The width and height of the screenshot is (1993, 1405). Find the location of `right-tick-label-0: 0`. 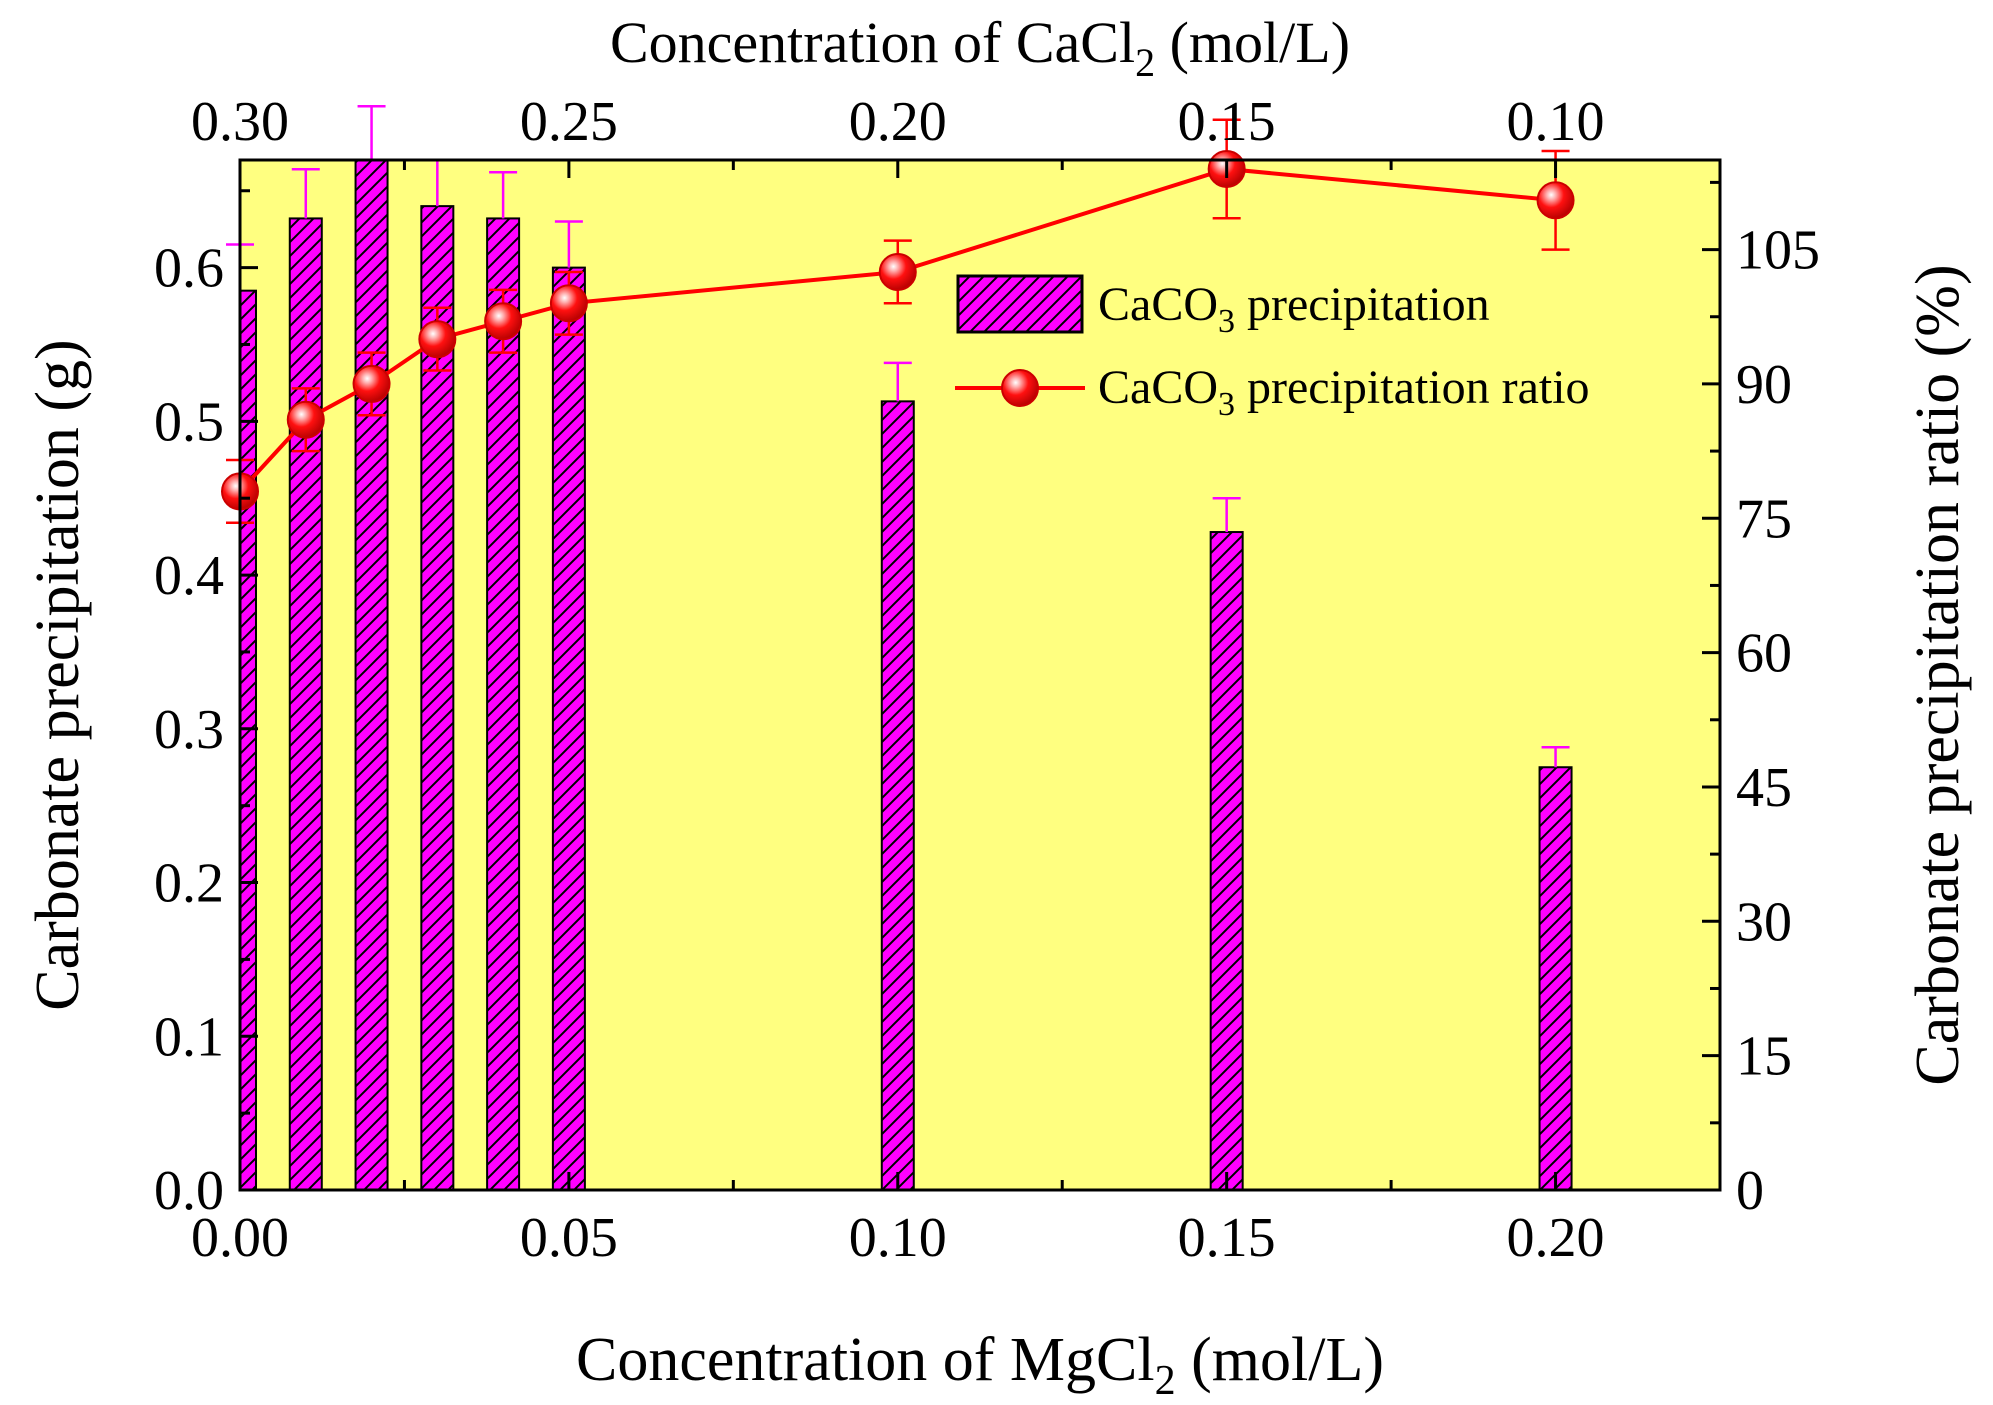

right-tick-label-0: 0 is located at coordinates (1750, 1191).